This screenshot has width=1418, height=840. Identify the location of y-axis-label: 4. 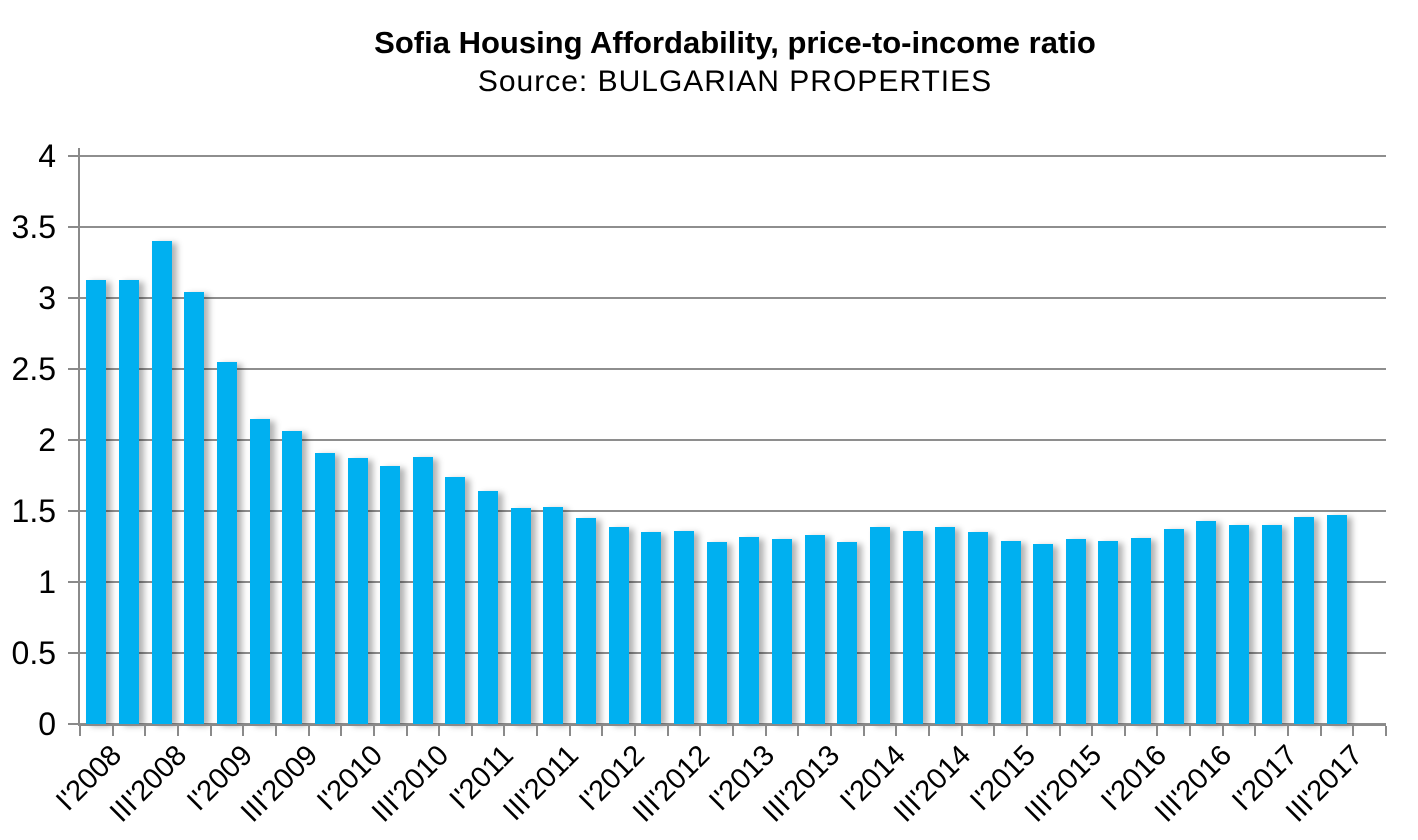
(47, 156).